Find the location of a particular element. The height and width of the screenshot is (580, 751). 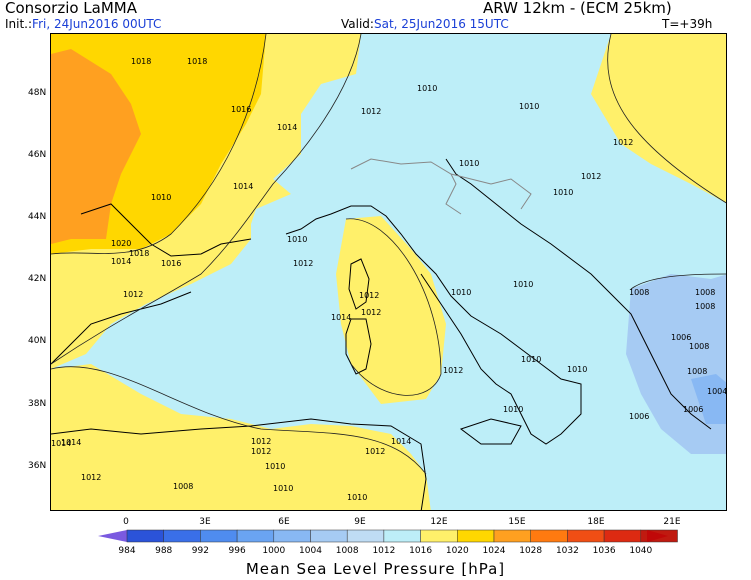

lon-label: 9E is located at coordinates (360, 522).